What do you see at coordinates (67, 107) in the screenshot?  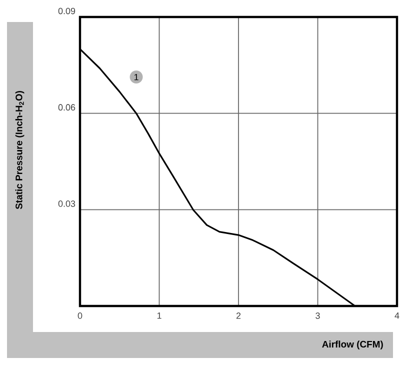 I see `y-tick-label: 0.06` at bounding box center [67, 107].